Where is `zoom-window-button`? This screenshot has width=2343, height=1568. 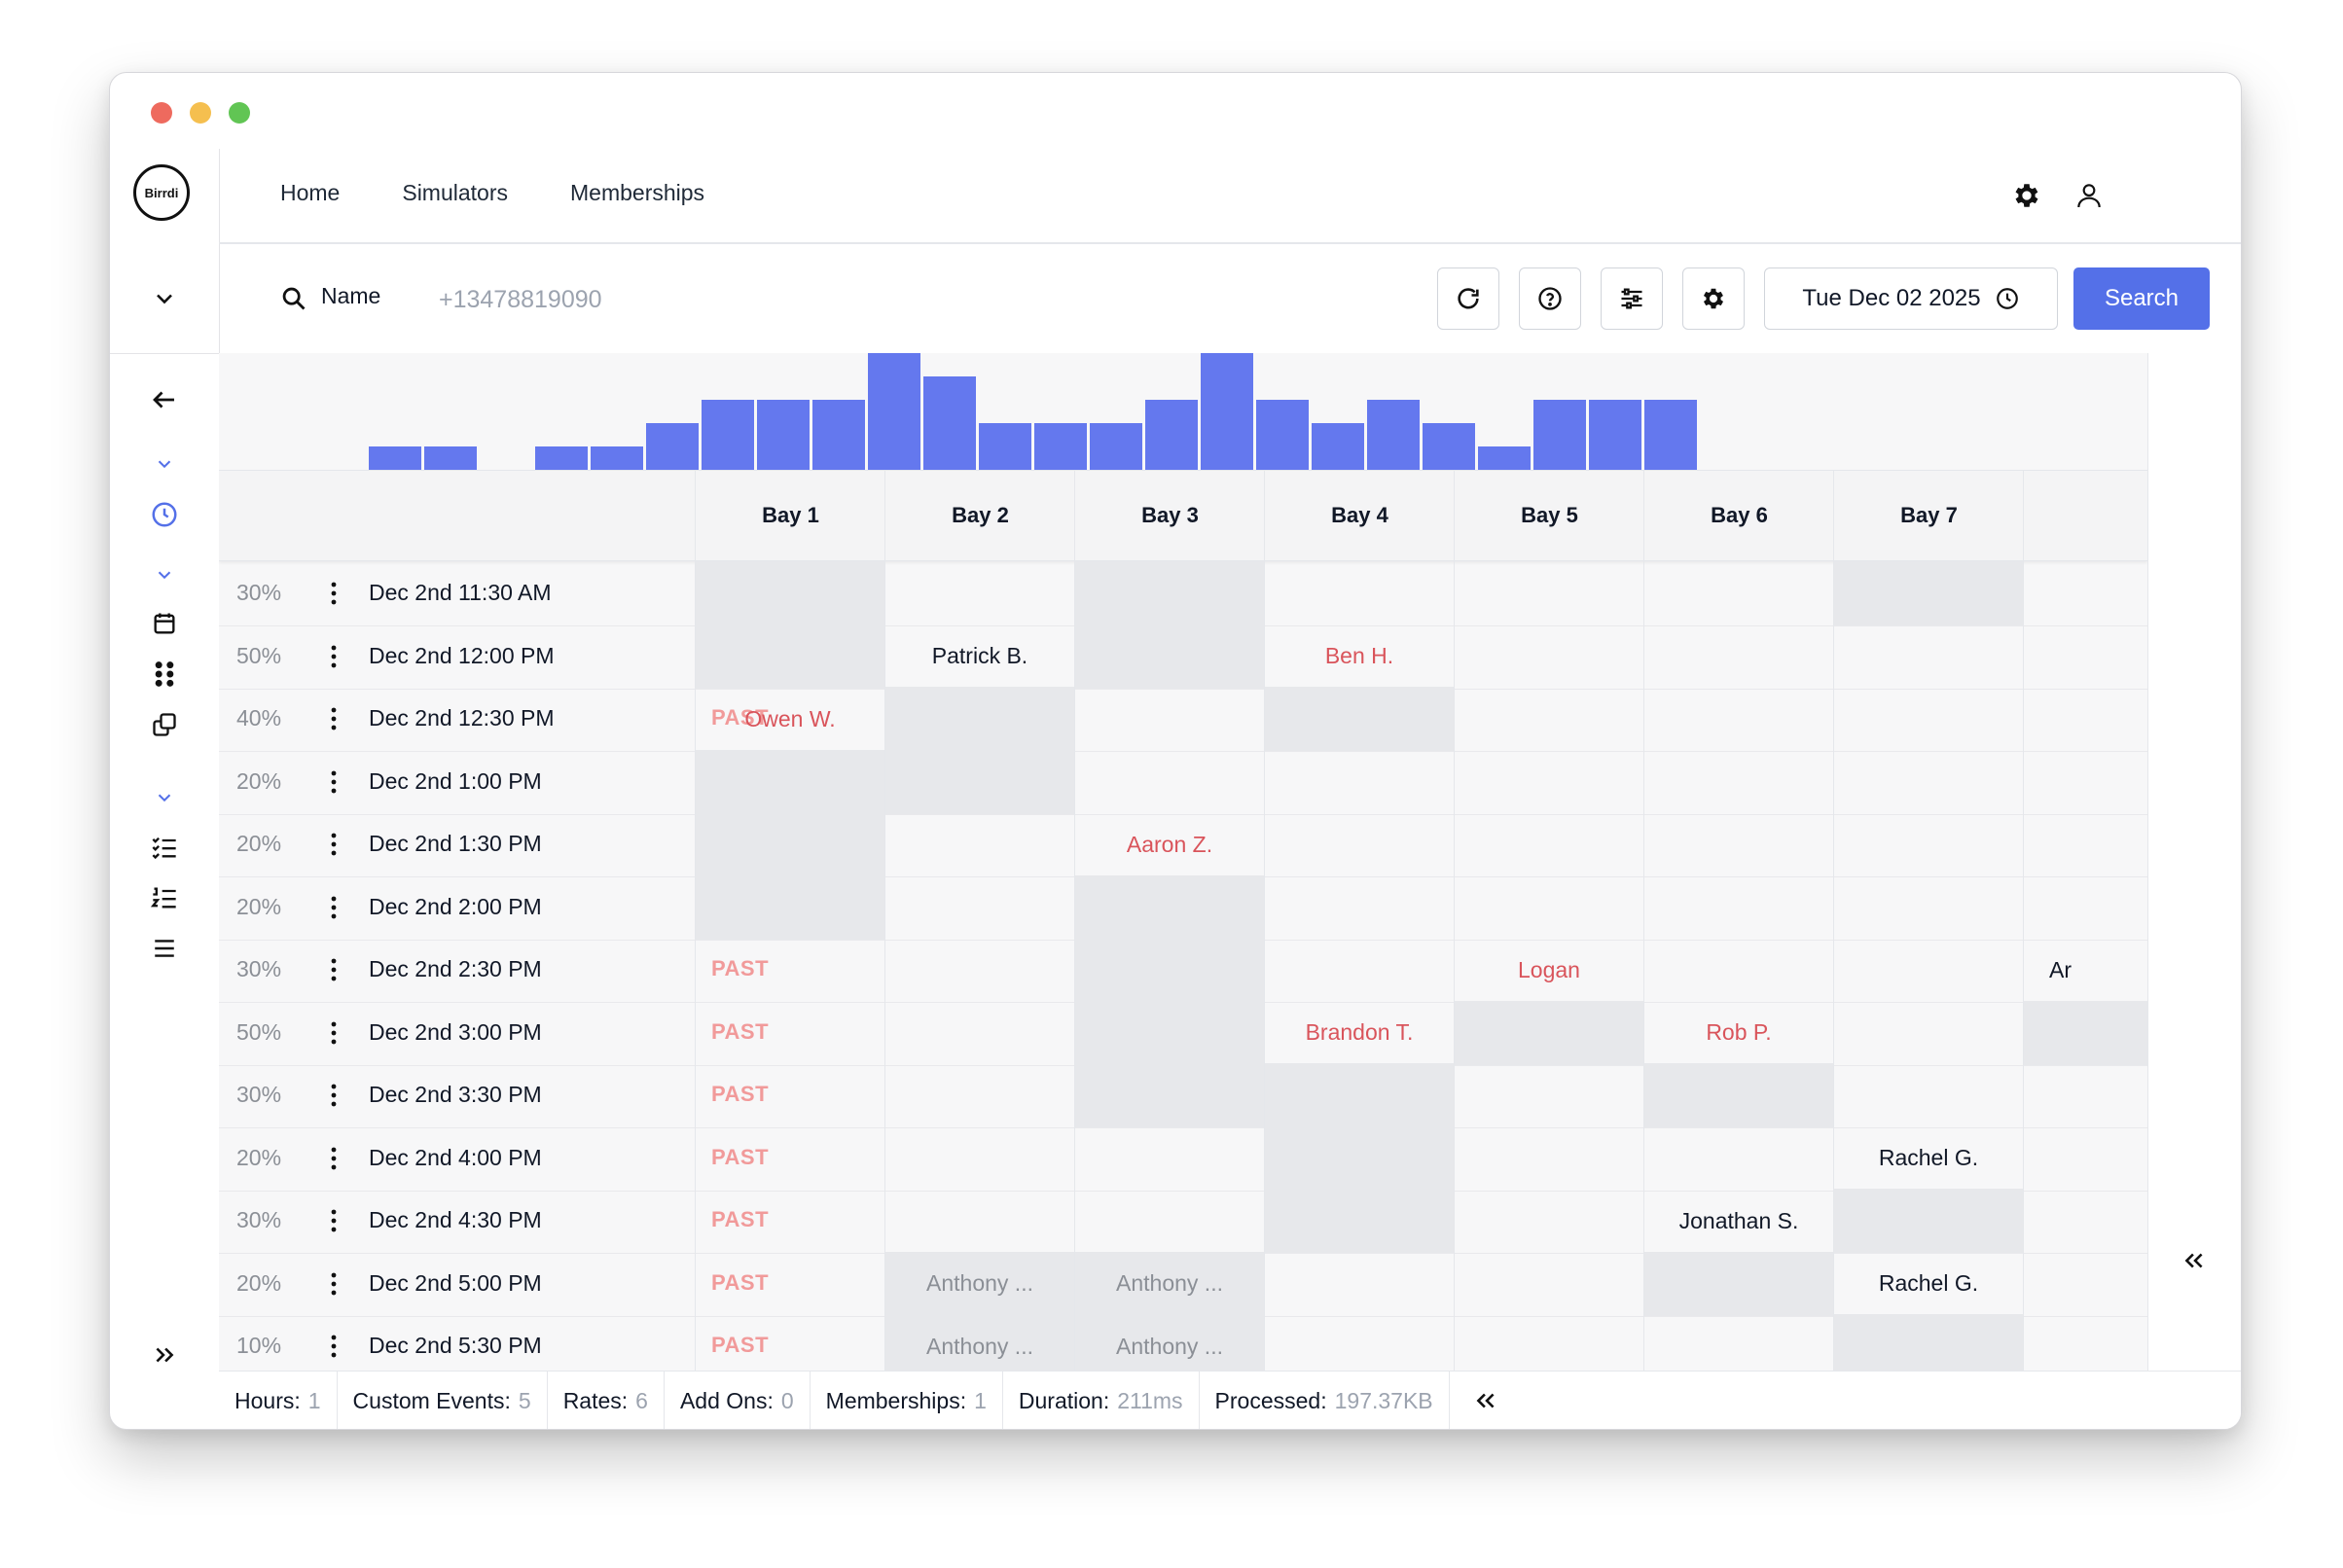 zoom-window-button is located at coordinates (239, 113).